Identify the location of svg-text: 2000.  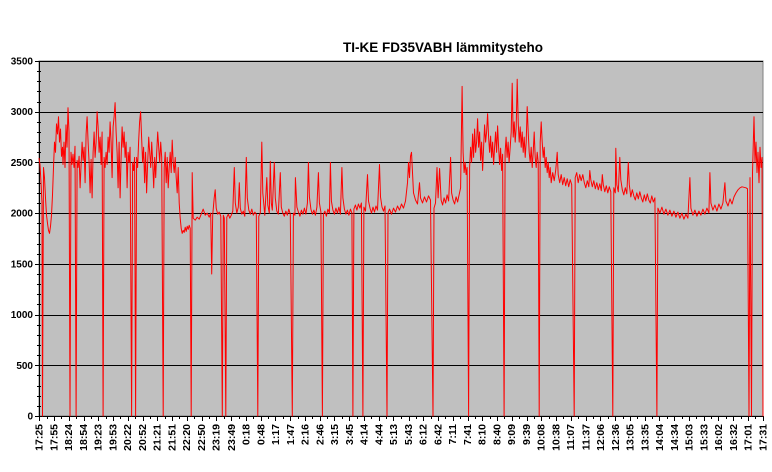
(22, 214).